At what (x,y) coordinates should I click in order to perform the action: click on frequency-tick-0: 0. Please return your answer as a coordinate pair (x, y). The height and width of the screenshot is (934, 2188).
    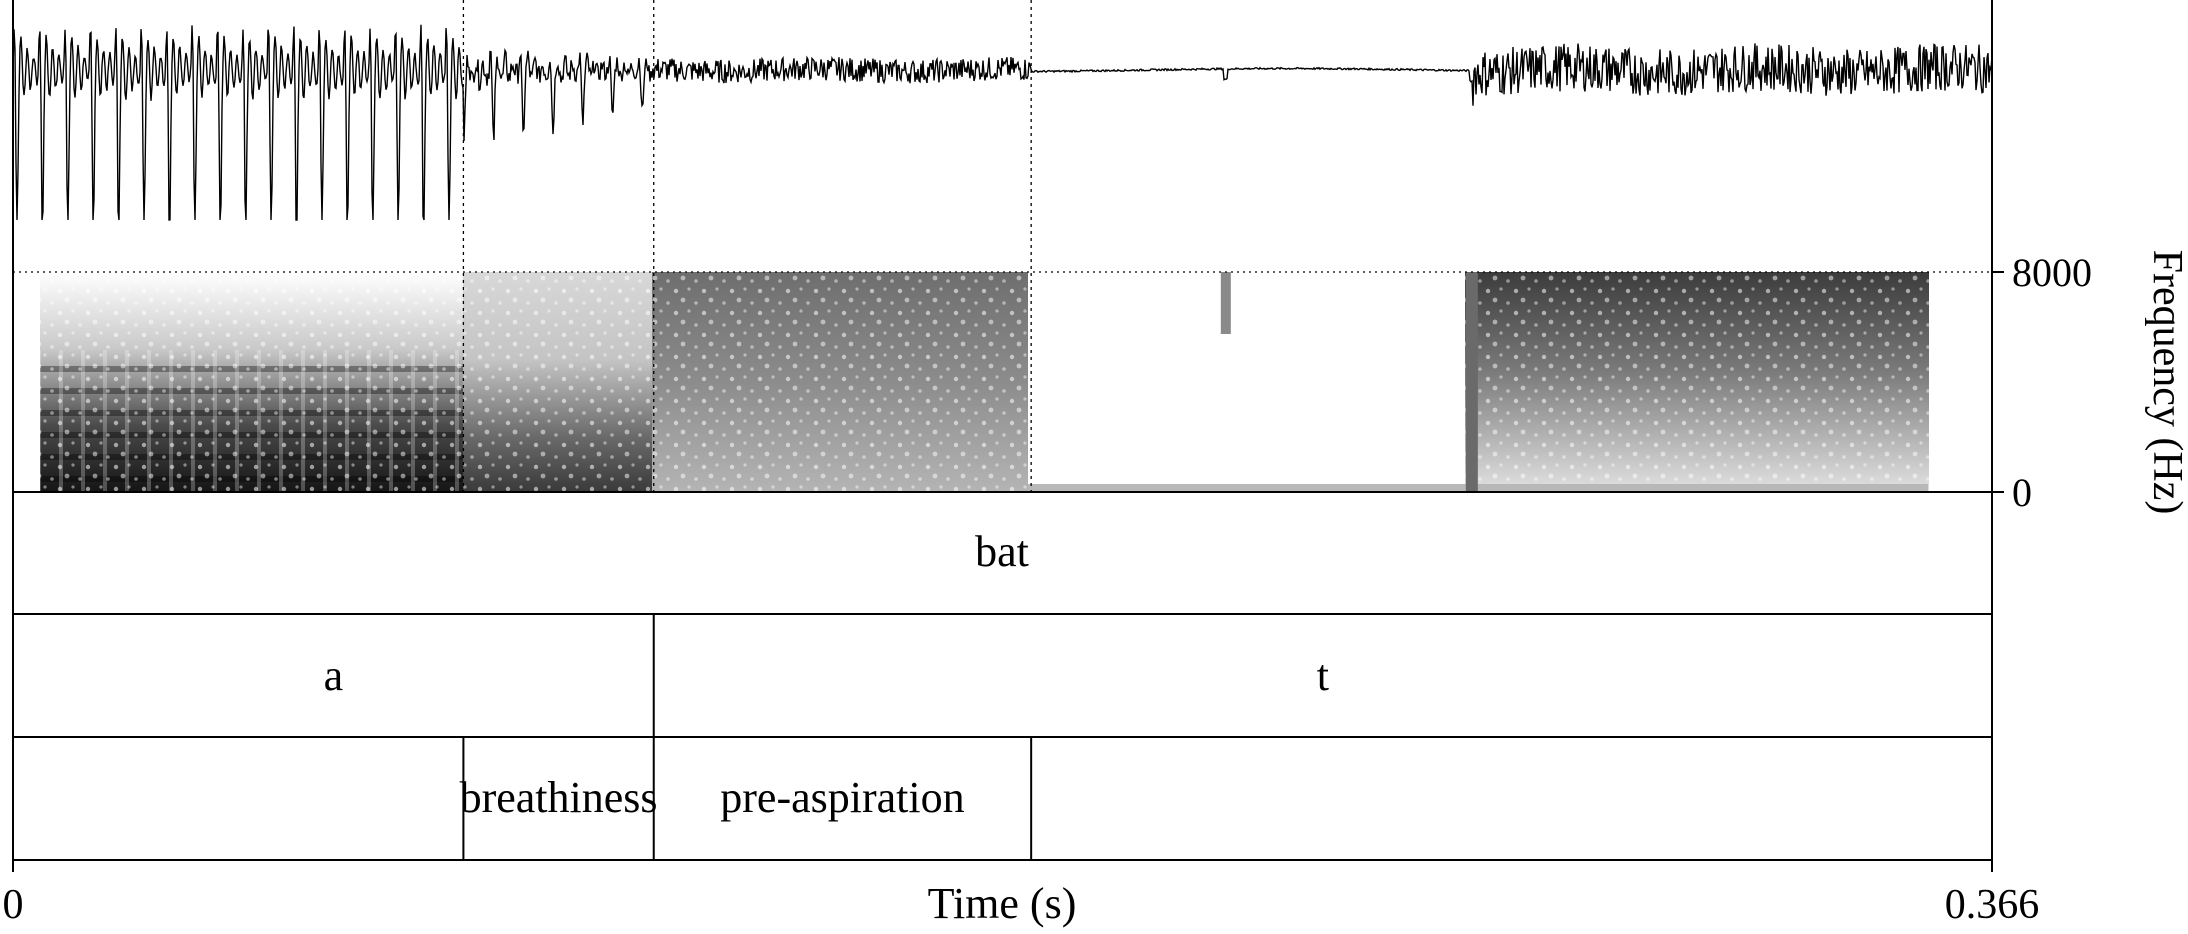
    Looking at the image, I should click on (2022, 492).